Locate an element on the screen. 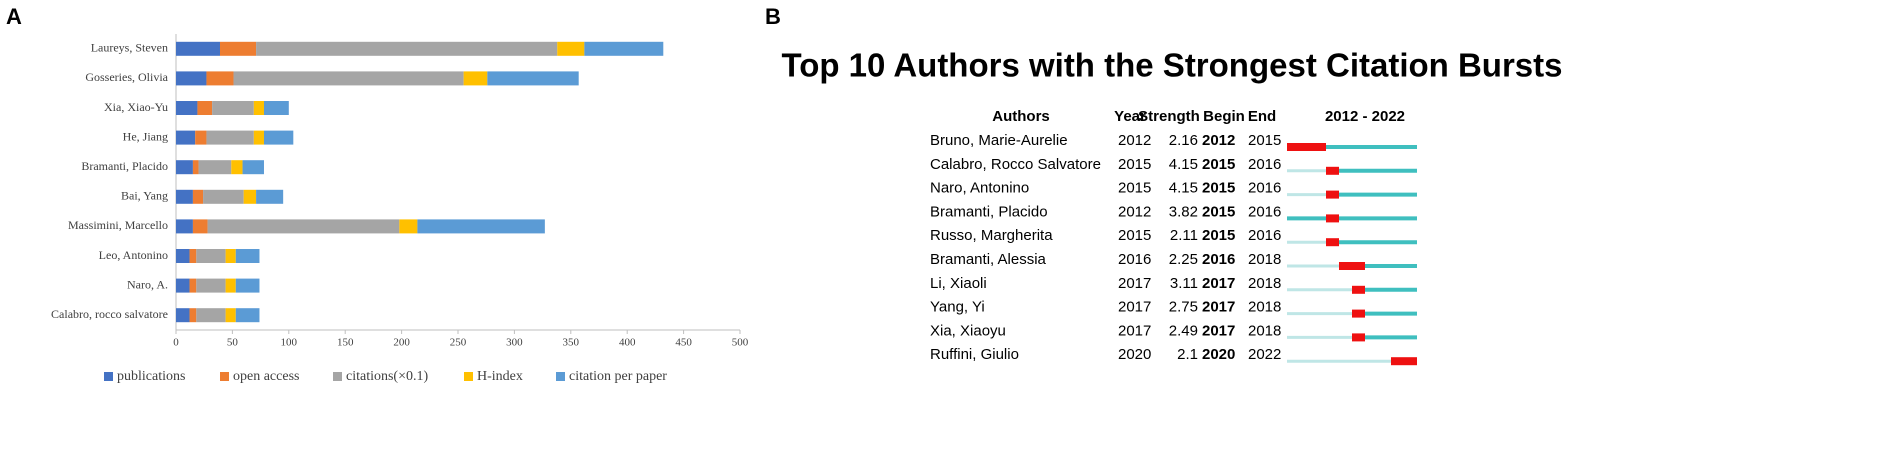  y-tick-label: Gosseries, Olivia is located at coordinates (126, 77).